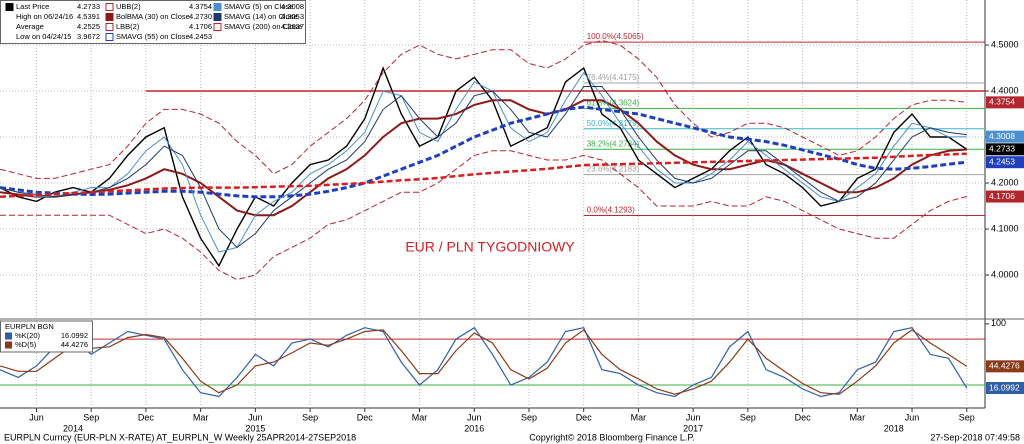 This screenshot has width=1024, height=444. Describe the element at coordinates (263, 26) in the screenshot. I see `legend-label: SMAVG (200) on Close` at that location.